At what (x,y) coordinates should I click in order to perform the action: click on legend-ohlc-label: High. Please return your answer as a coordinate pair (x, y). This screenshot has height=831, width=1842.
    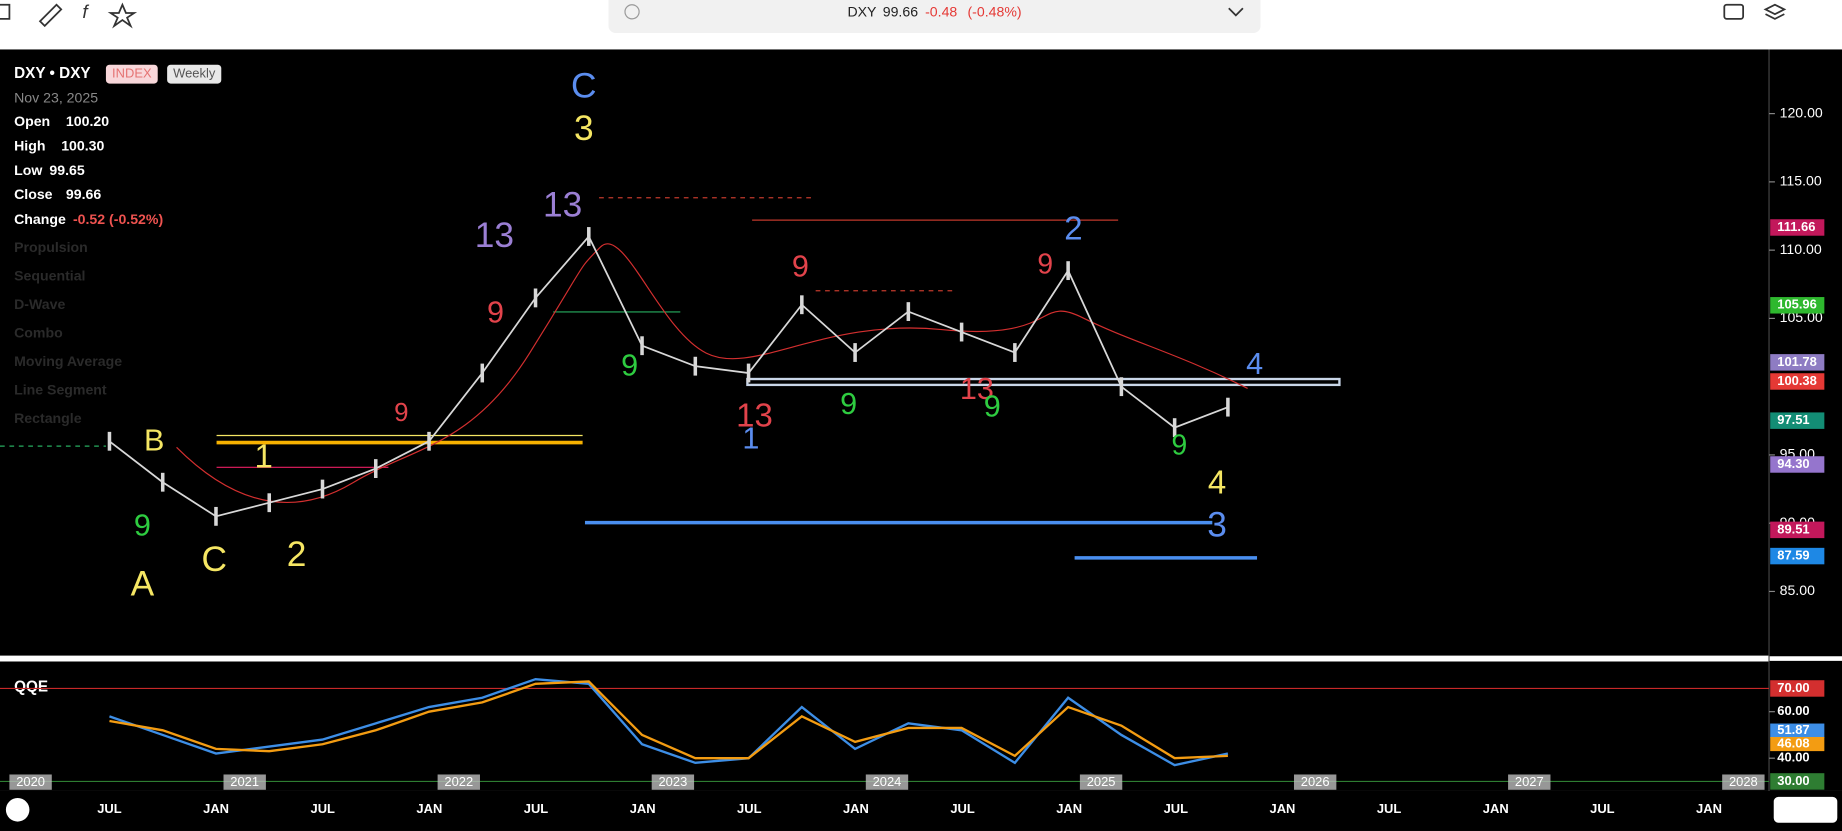
    Looking at the image, I should click on (29, 146).